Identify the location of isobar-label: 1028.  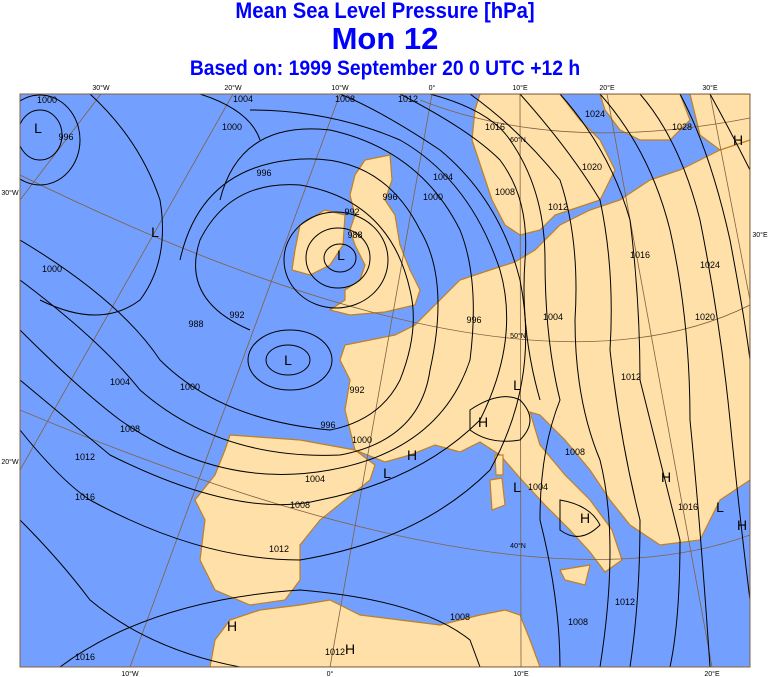
(682, 127).